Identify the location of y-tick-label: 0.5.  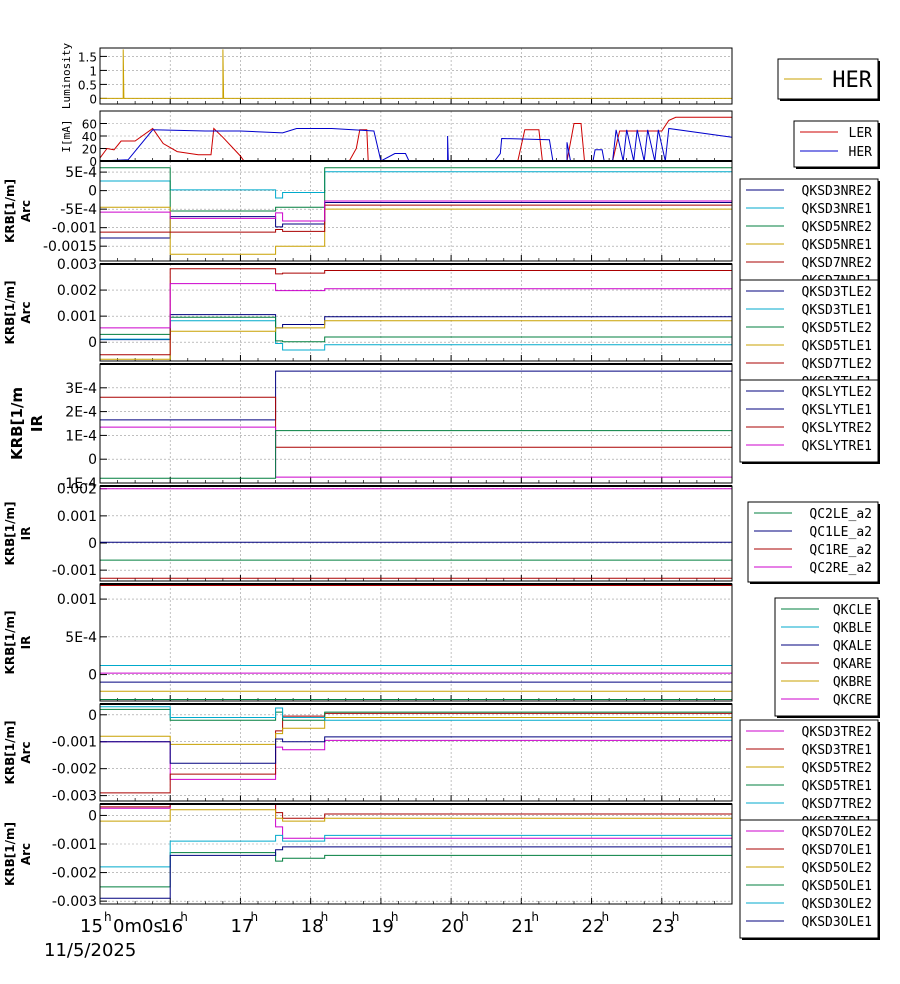
(87, 85).